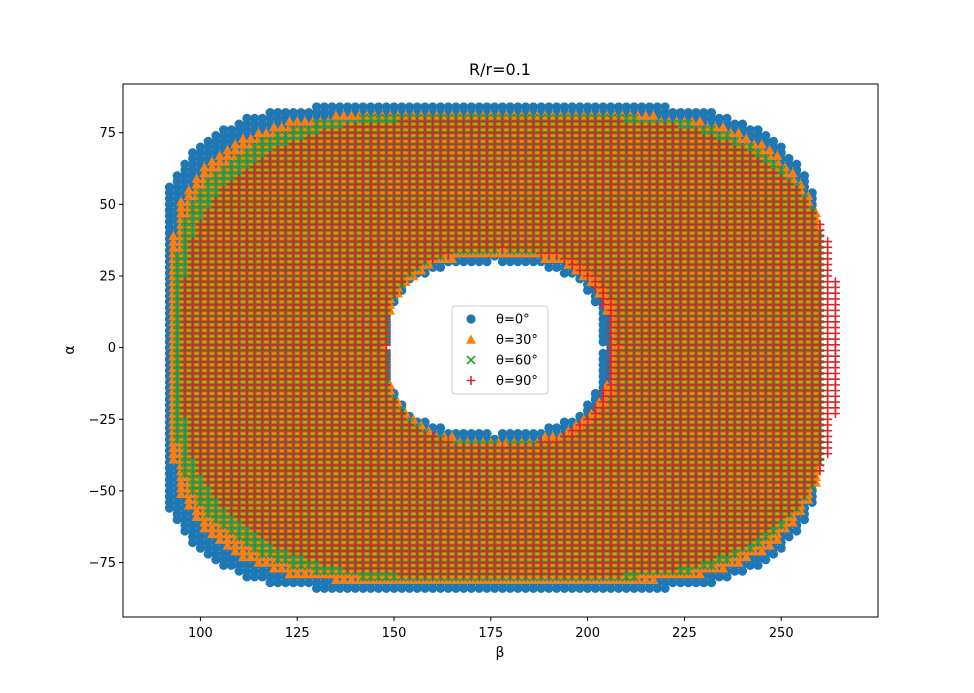 The image size is (974, 693). I want to click on chart-title: R/r=0.1, so click(500, 69).